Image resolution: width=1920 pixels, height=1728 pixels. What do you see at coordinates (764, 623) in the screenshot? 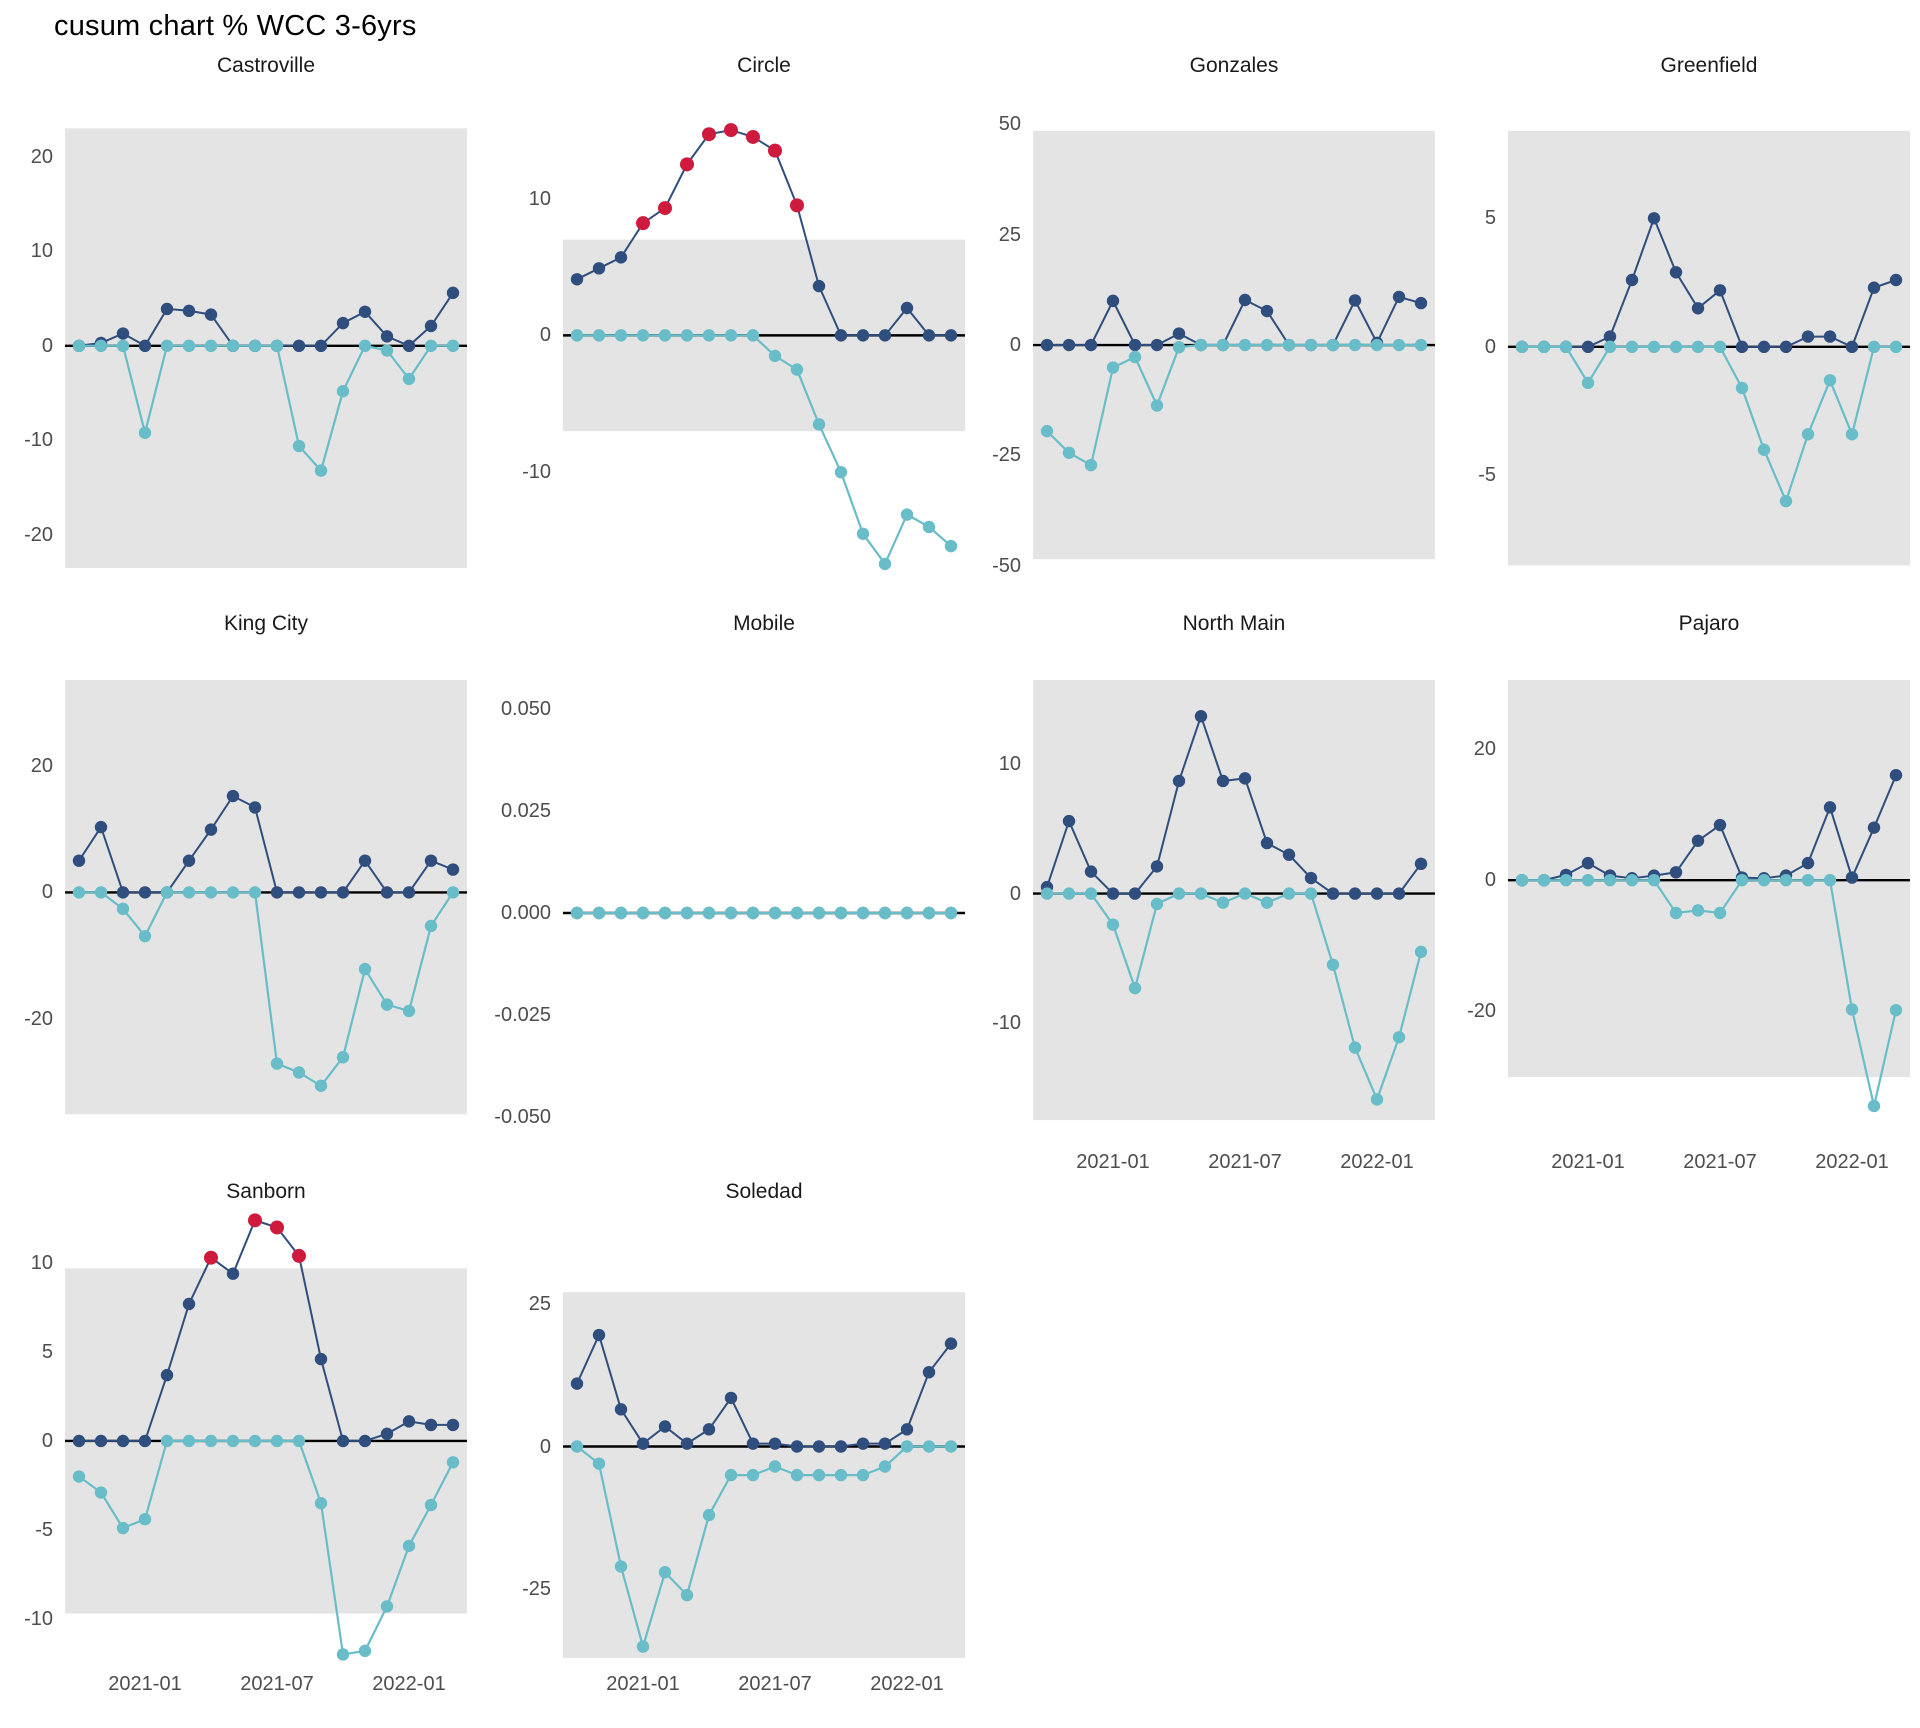
I see `facet-title-mobile: Mobile` at bounding box center [764, 623].